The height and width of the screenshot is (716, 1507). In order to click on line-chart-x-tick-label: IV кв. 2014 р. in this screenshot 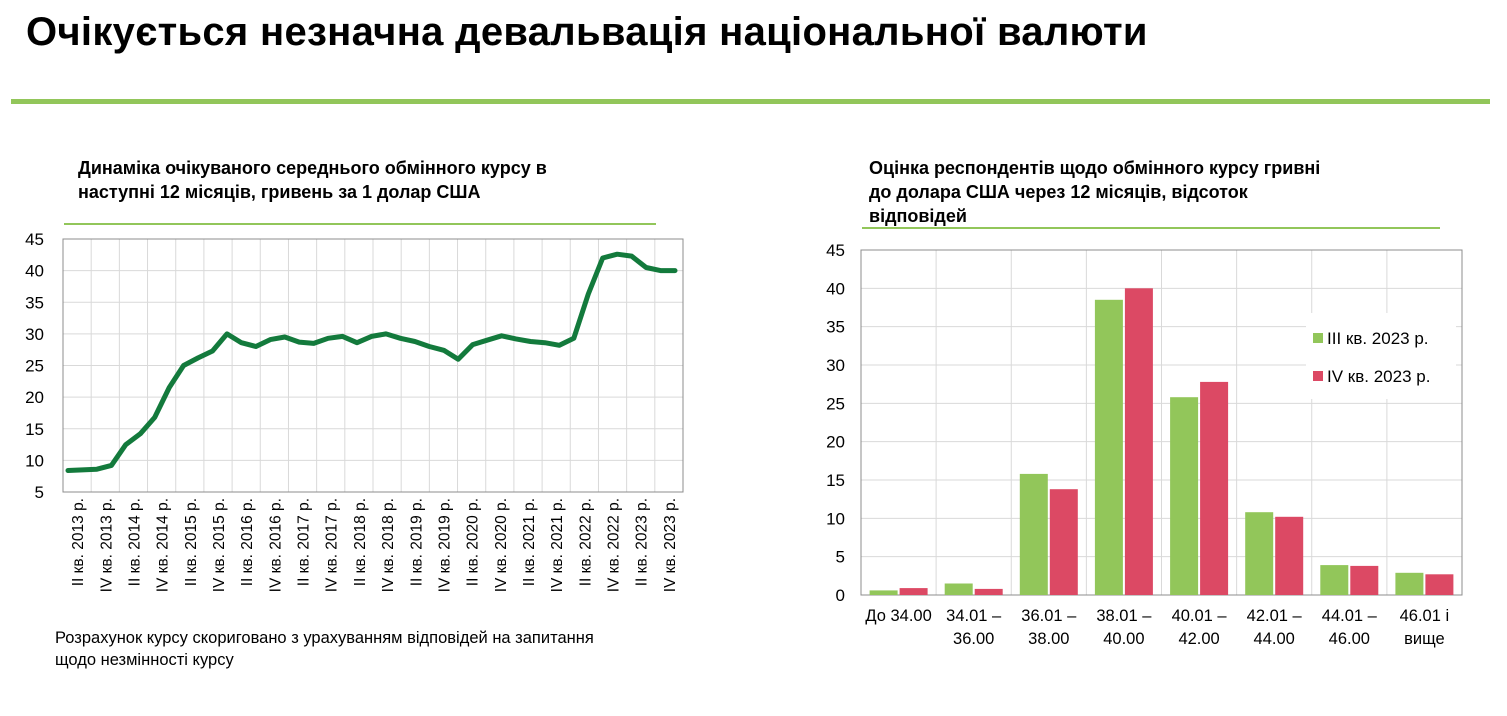, I will do `click(163, 545)`.